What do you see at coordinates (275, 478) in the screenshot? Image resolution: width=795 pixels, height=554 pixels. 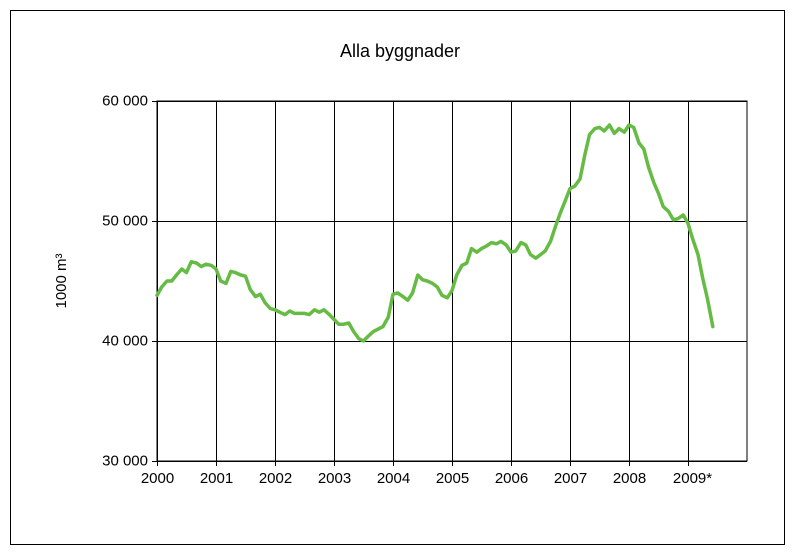 I see `x-tick-label: 2002` at bounding box center [275, 478].